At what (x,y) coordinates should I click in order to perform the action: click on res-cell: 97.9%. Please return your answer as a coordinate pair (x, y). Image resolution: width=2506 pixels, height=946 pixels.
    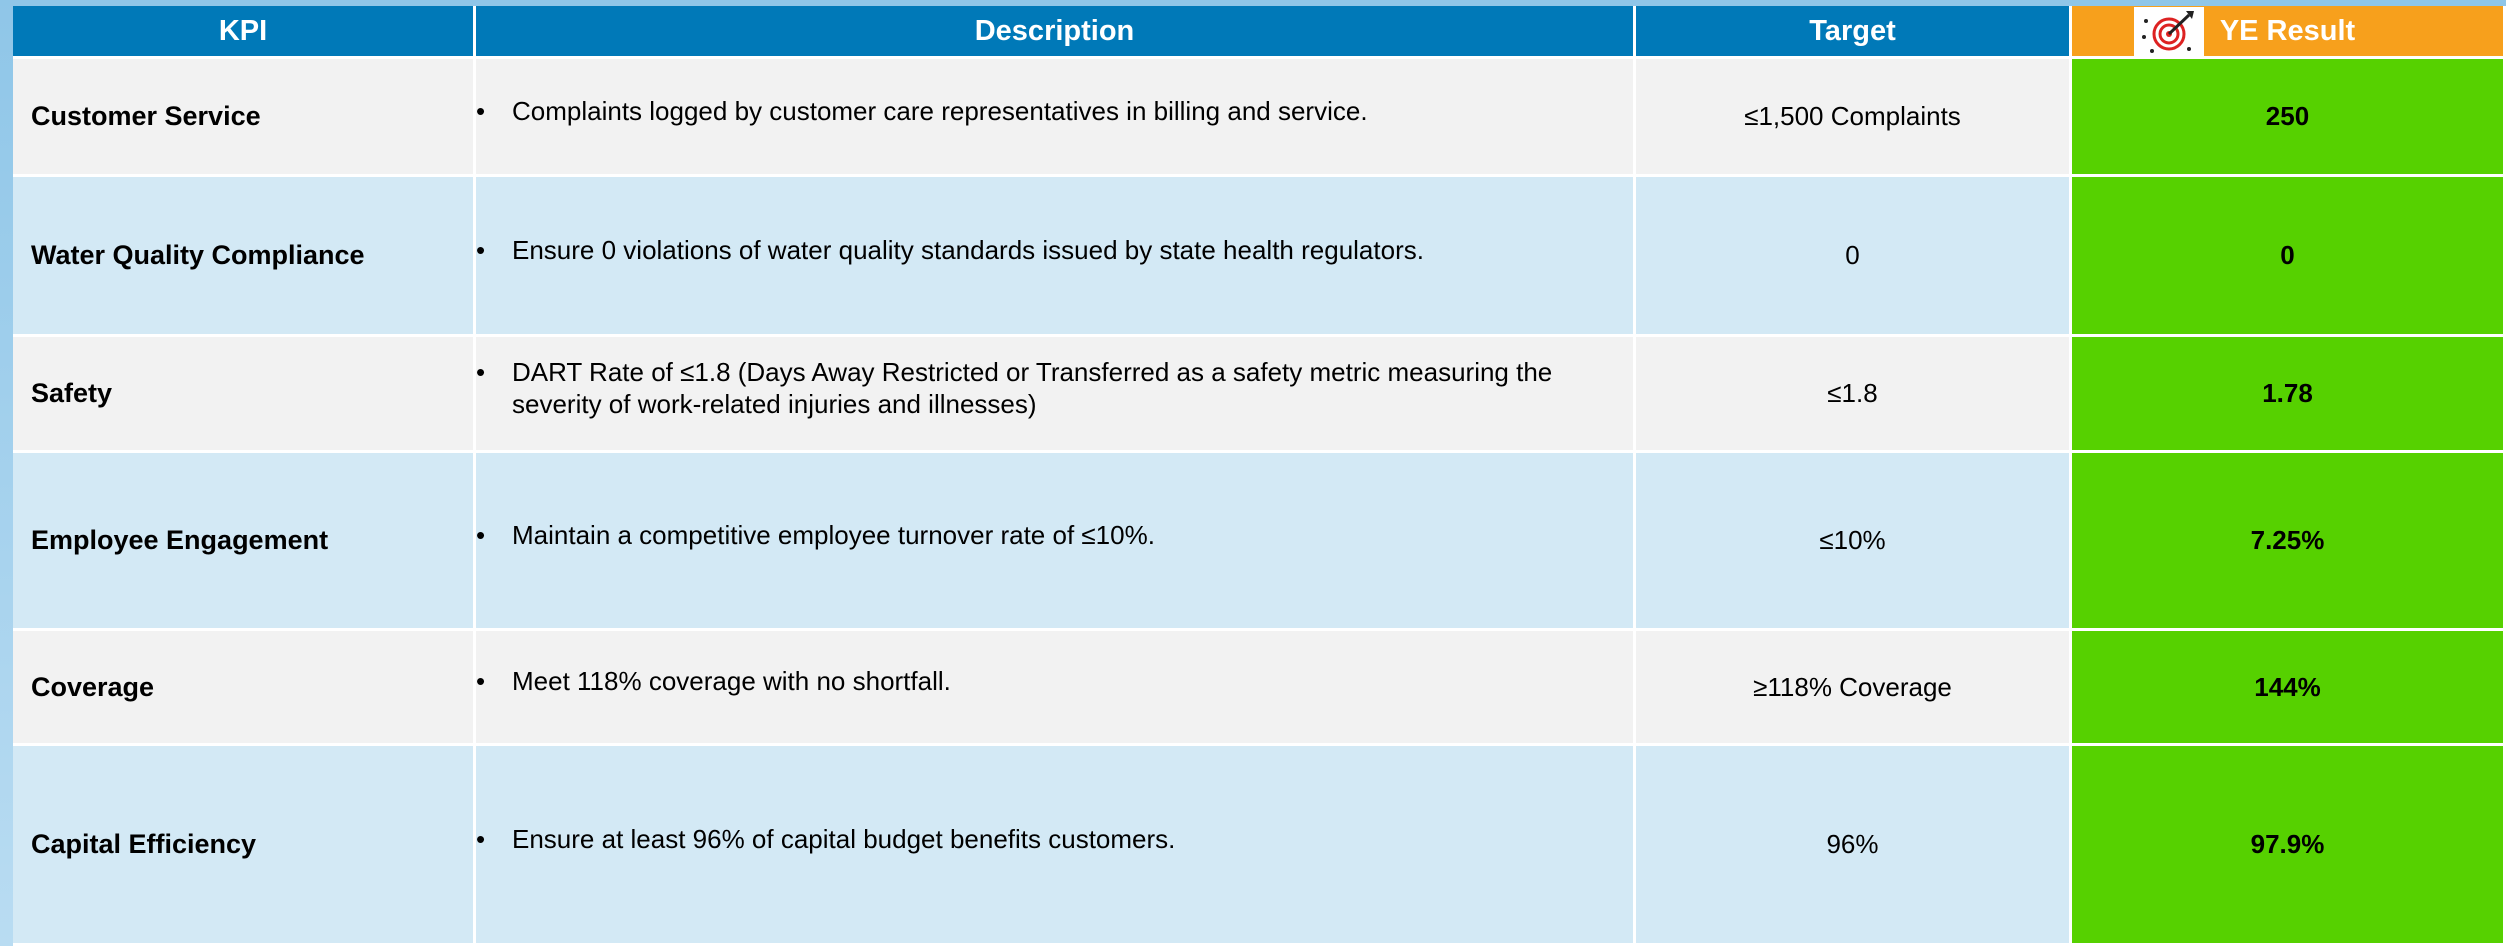
    Looking at the image, I should click on (2289, 846).